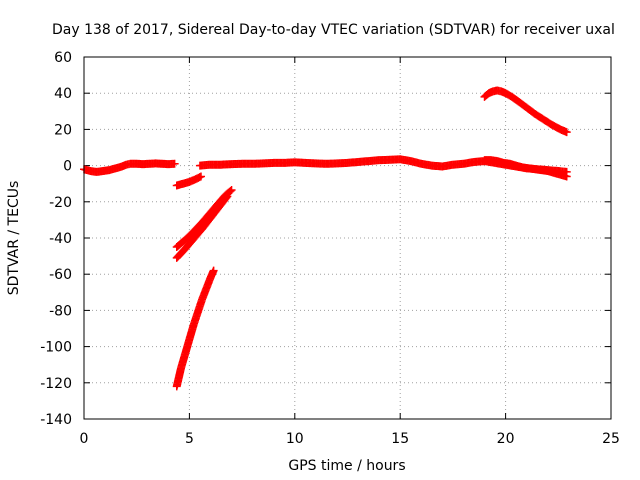 Image resolution: width=640 pixels, height=480 pixels. I want to click on y-tick-label: 20, so click(63, 130).